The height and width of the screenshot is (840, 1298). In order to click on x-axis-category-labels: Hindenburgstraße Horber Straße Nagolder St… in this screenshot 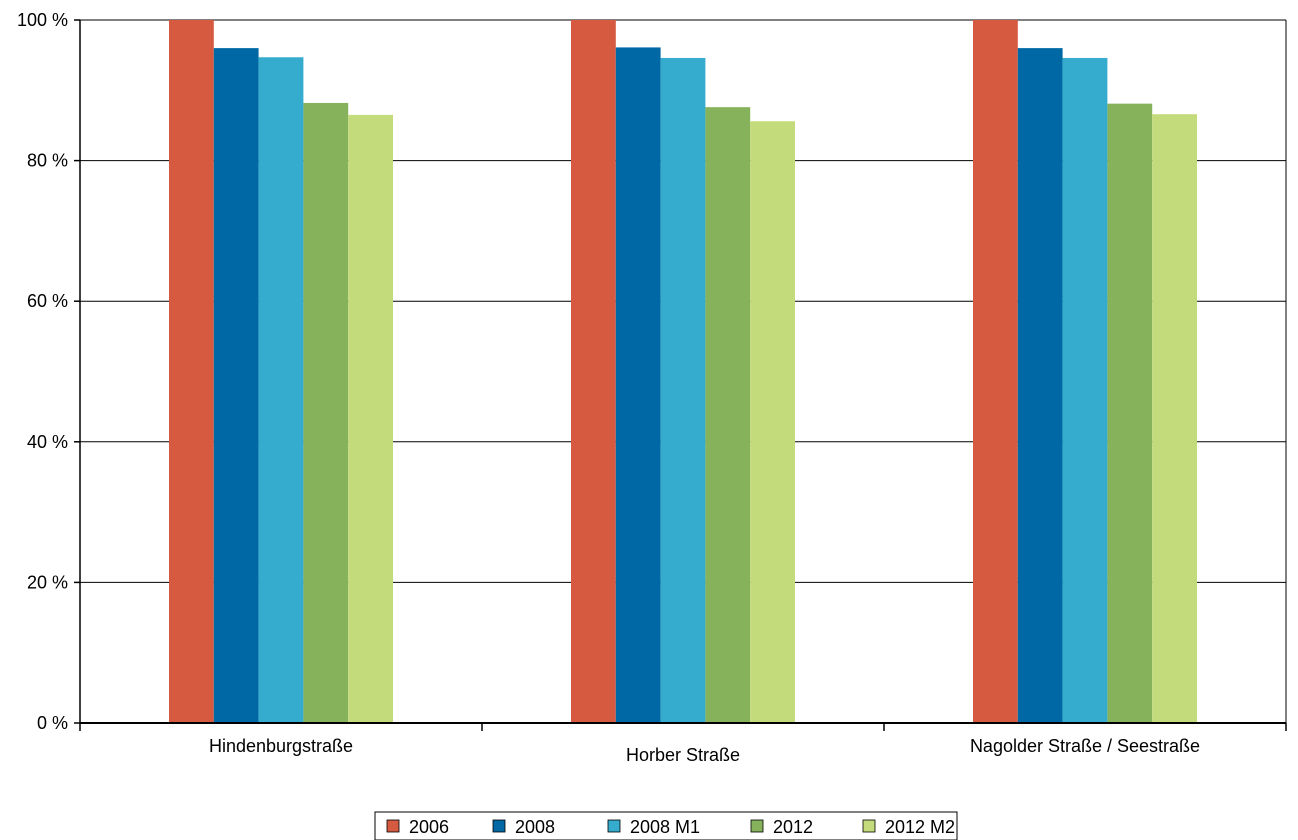, I will do `click(704, 750)`.